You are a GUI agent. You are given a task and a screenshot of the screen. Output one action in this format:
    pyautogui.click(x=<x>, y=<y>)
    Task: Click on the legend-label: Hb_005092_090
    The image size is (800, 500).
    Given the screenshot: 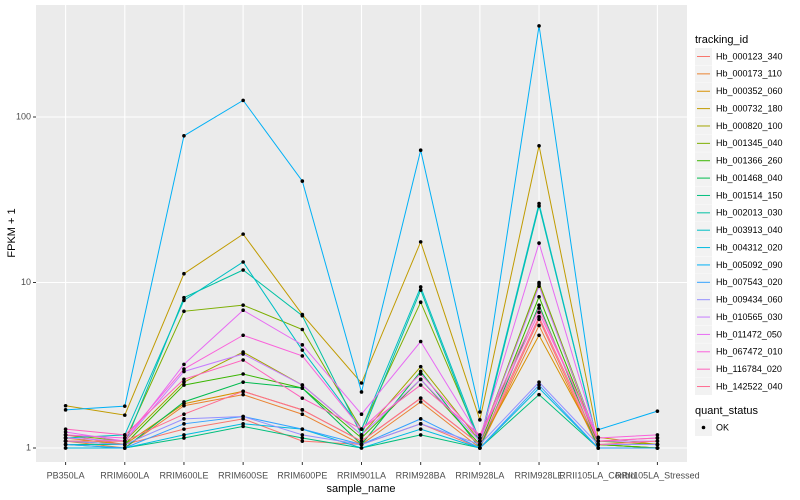 What is the action you would take?
    pyautogui.click(x=749, y=265)
    